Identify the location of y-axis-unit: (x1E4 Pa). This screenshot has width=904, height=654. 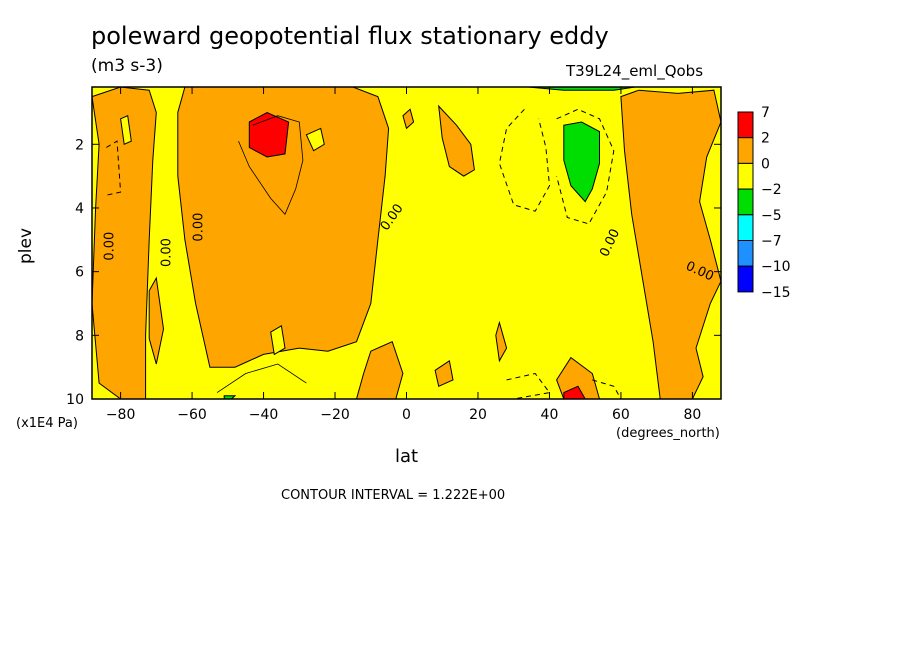
(47, 423).